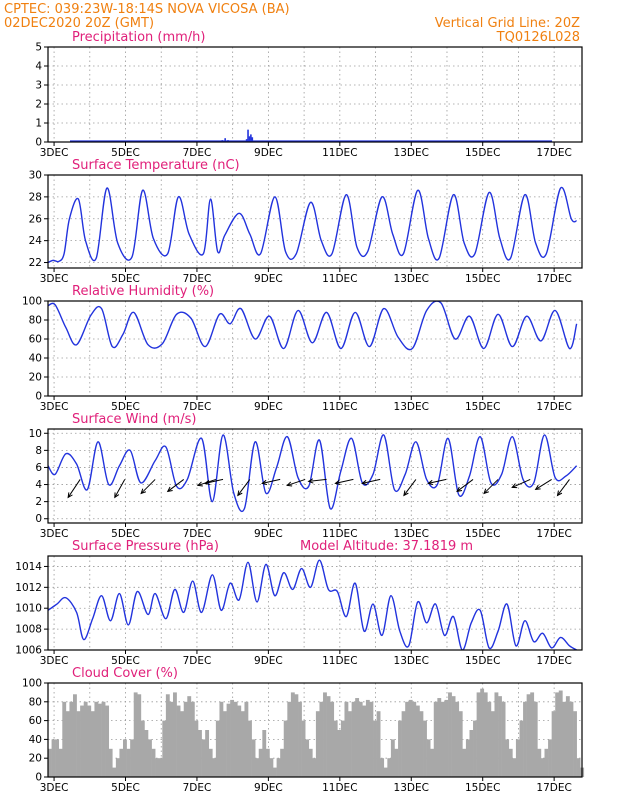  Describe the element at coordinates (35, 434) in the screenshot. I see `y-tick-label: 10` at that location.